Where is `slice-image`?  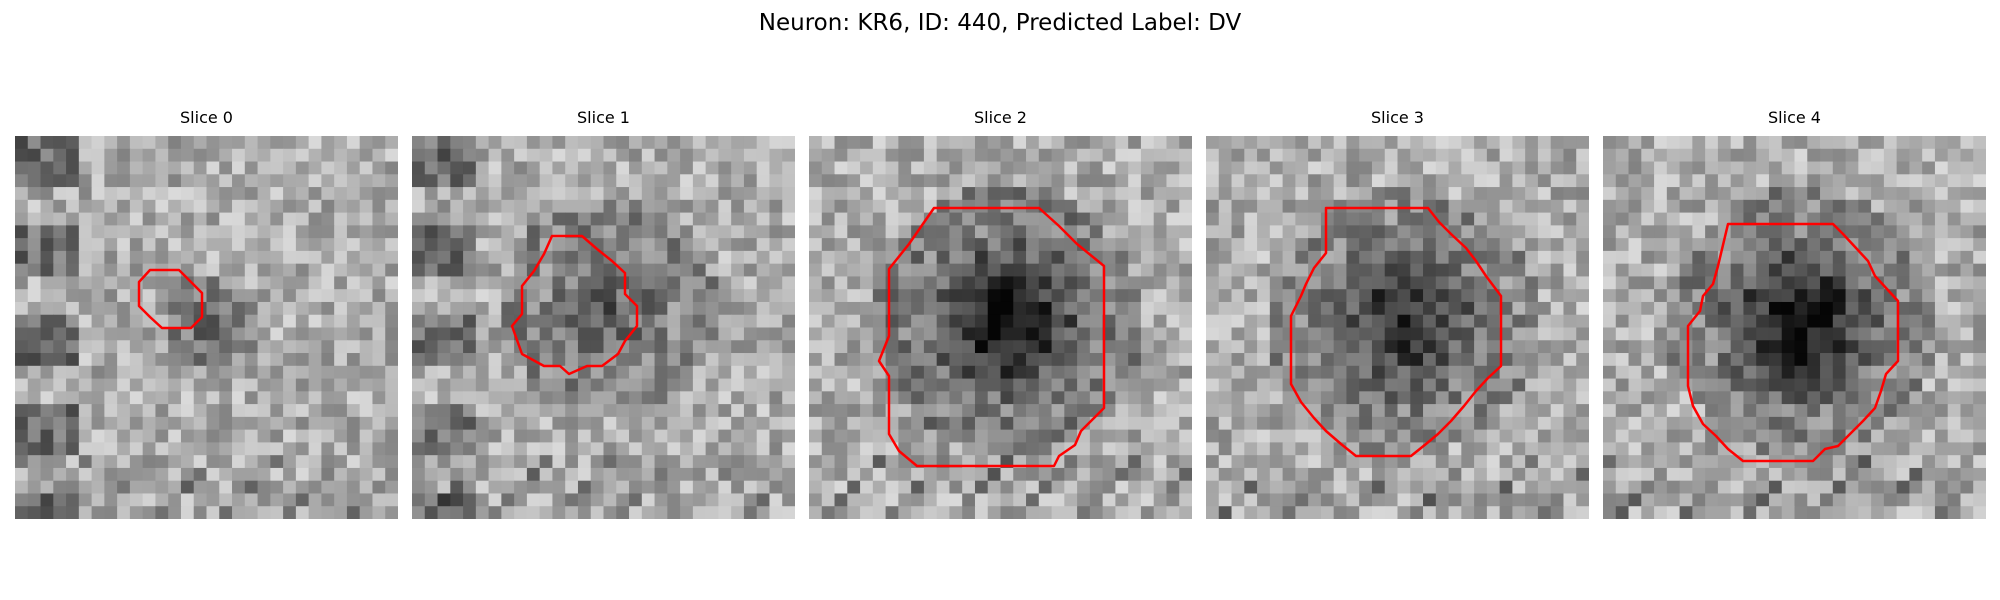 slice-image is located at coordinates (603, 327).